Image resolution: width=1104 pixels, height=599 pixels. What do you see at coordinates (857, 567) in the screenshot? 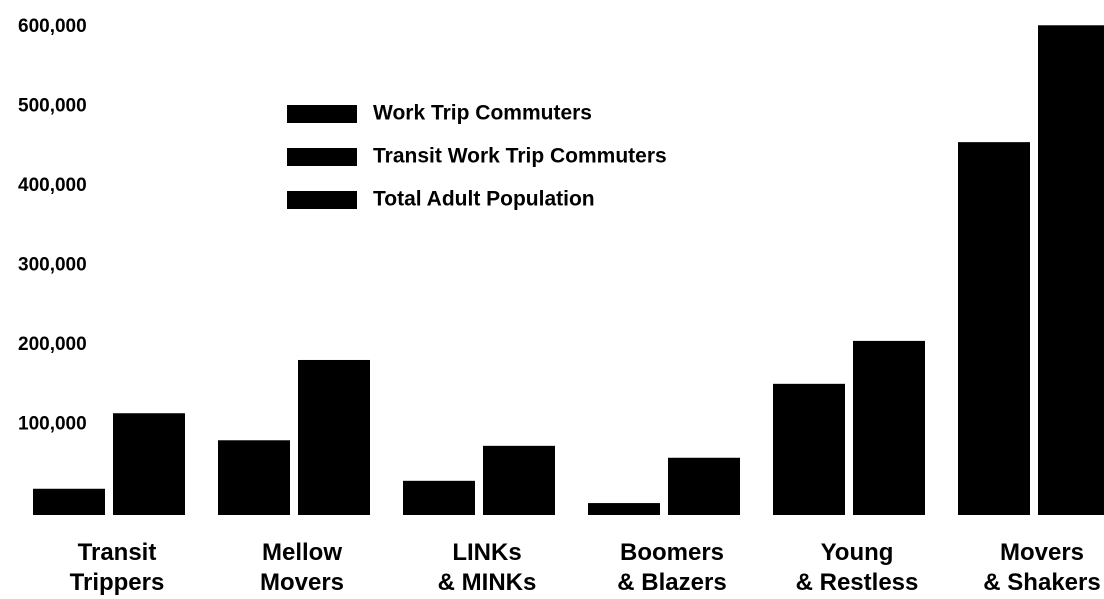
I see `x-tick-label: Young & Restless` at bounding box center [857, 567].